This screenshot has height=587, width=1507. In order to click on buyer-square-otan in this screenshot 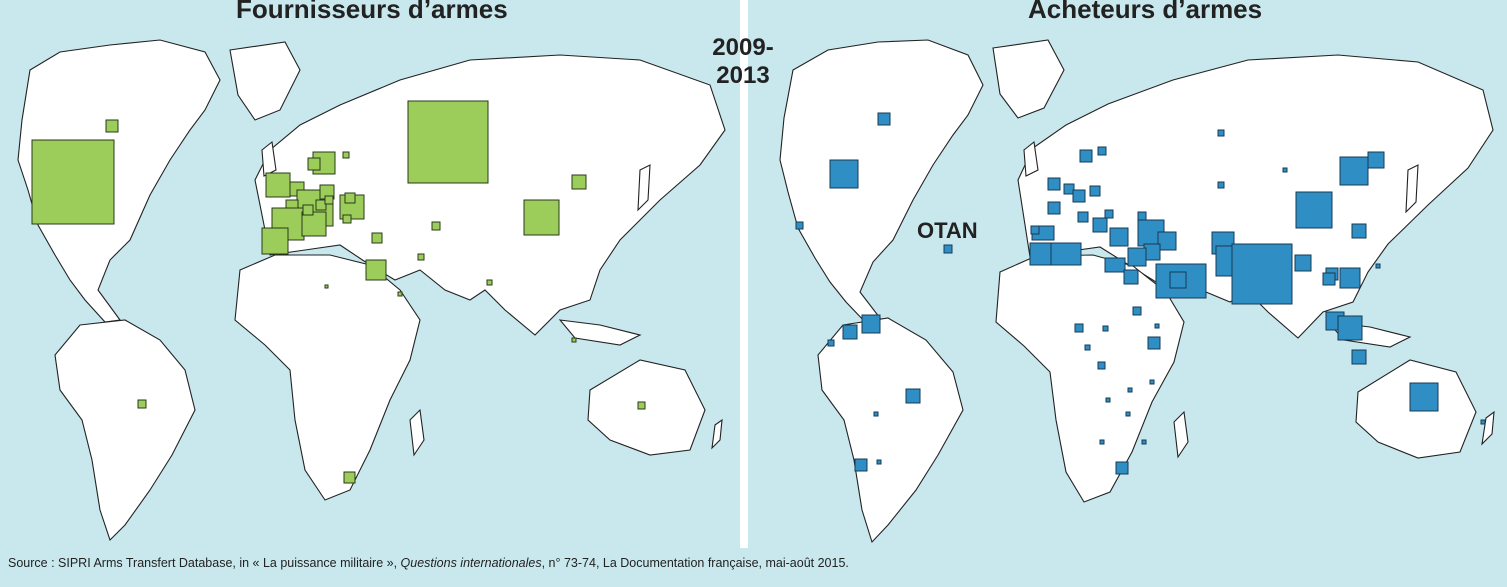, I will do `click(948, 249)`.